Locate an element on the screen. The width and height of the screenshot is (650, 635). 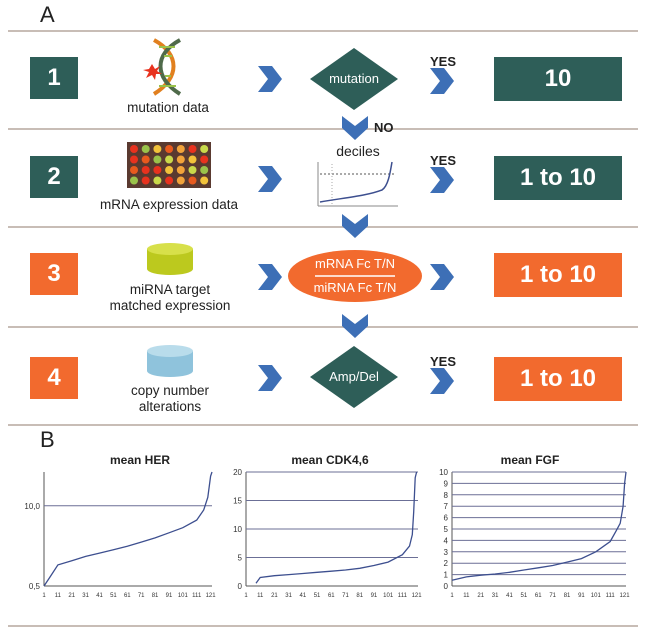
dna-icon is located at coordinates (162, 67).